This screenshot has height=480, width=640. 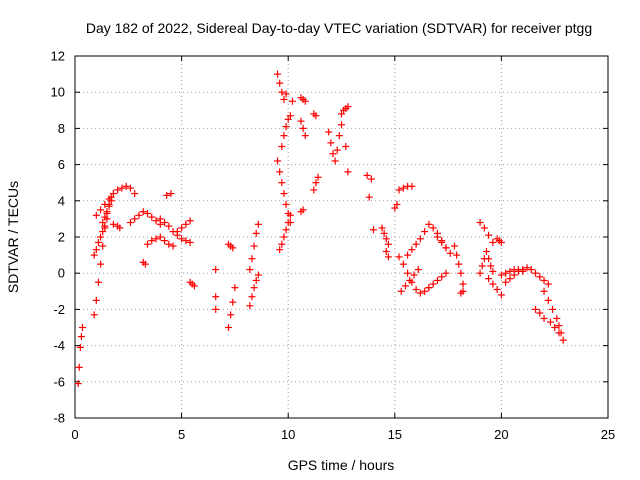 I want to click on x-tick-label: 25, so click(x=608, y=434).